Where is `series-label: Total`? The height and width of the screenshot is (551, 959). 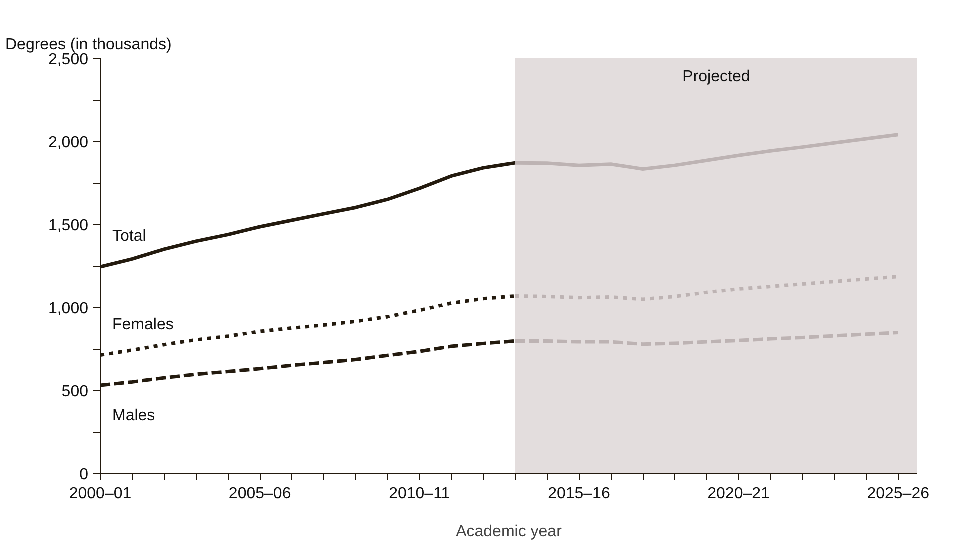 series-label: Total is located at coordinates (129, 236).